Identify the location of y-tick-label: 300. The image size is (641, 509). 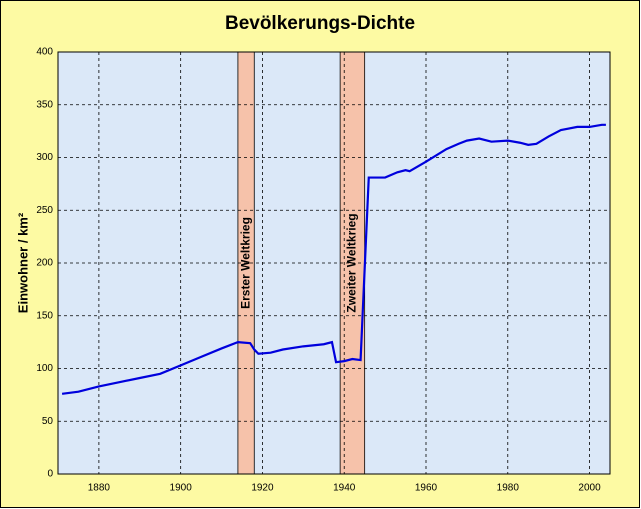
(44, 157).